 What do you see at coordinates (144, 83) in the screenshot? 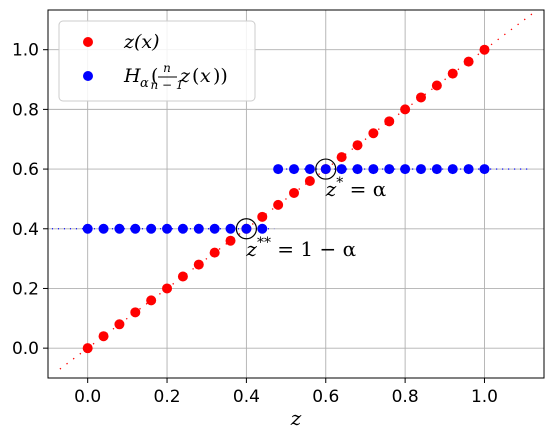
I see `svg-text: α` at bounding box center [144, 83].